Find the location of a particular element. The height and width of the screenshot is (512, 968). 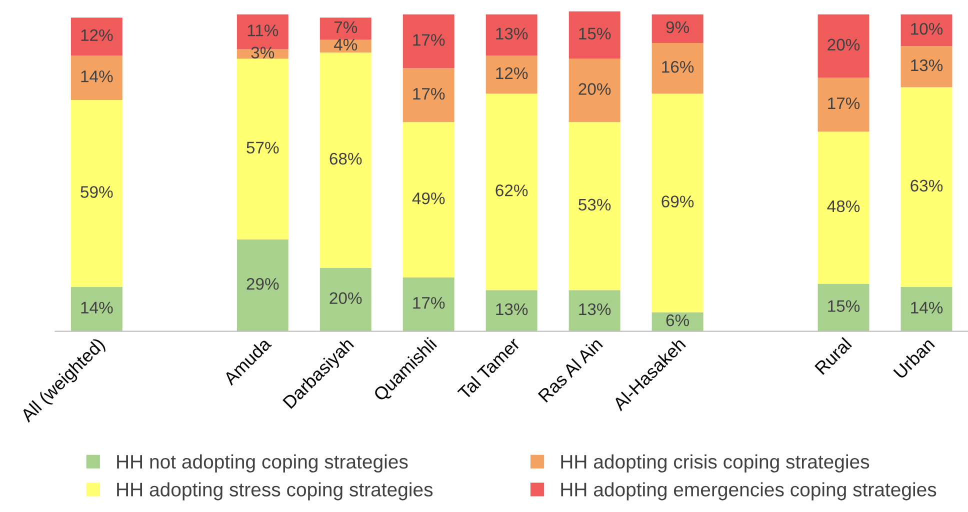

data-label: 3% is located at coordinates (262, 52).